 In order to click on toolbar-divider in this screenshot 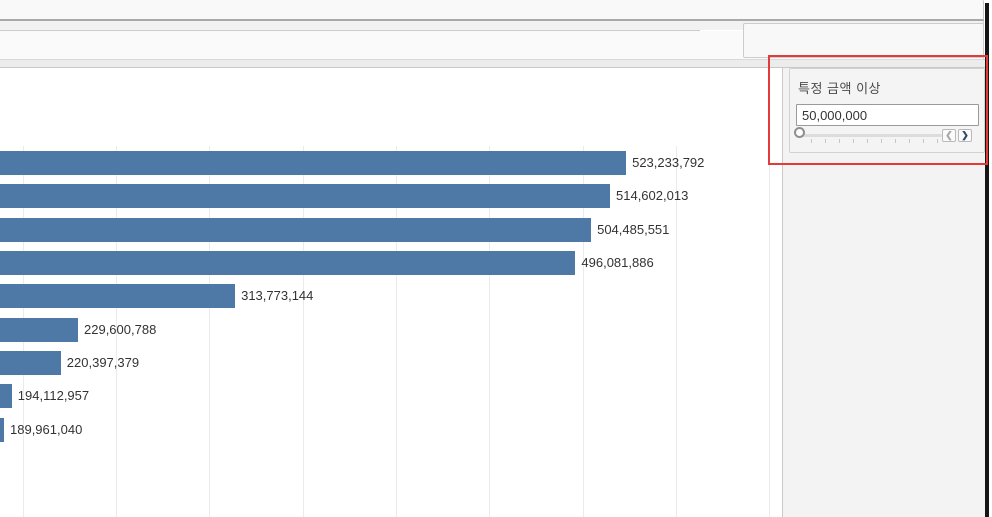, I will do `click(350, 30)`.